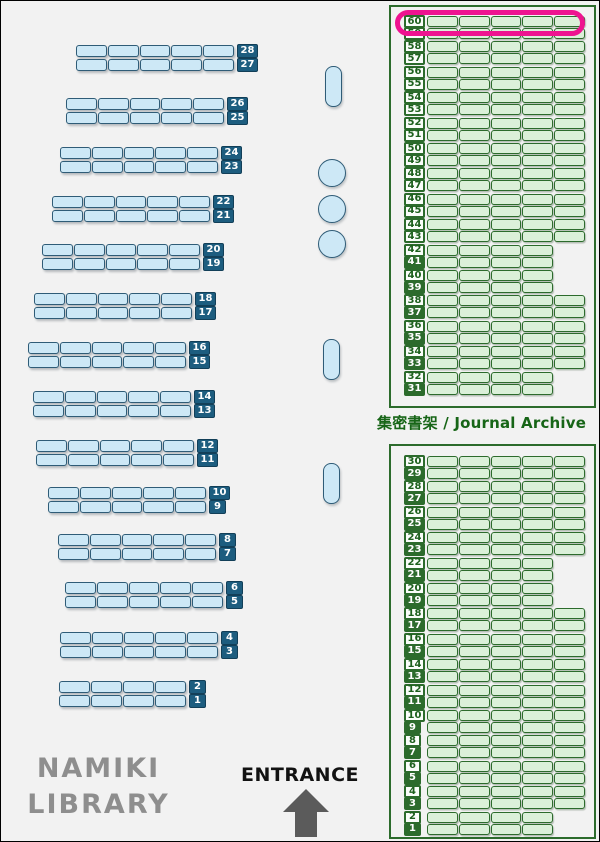  Describe the element at coordinates (414, 389) in the screenshot. I see `shelf-number-badge: 31` at that location.